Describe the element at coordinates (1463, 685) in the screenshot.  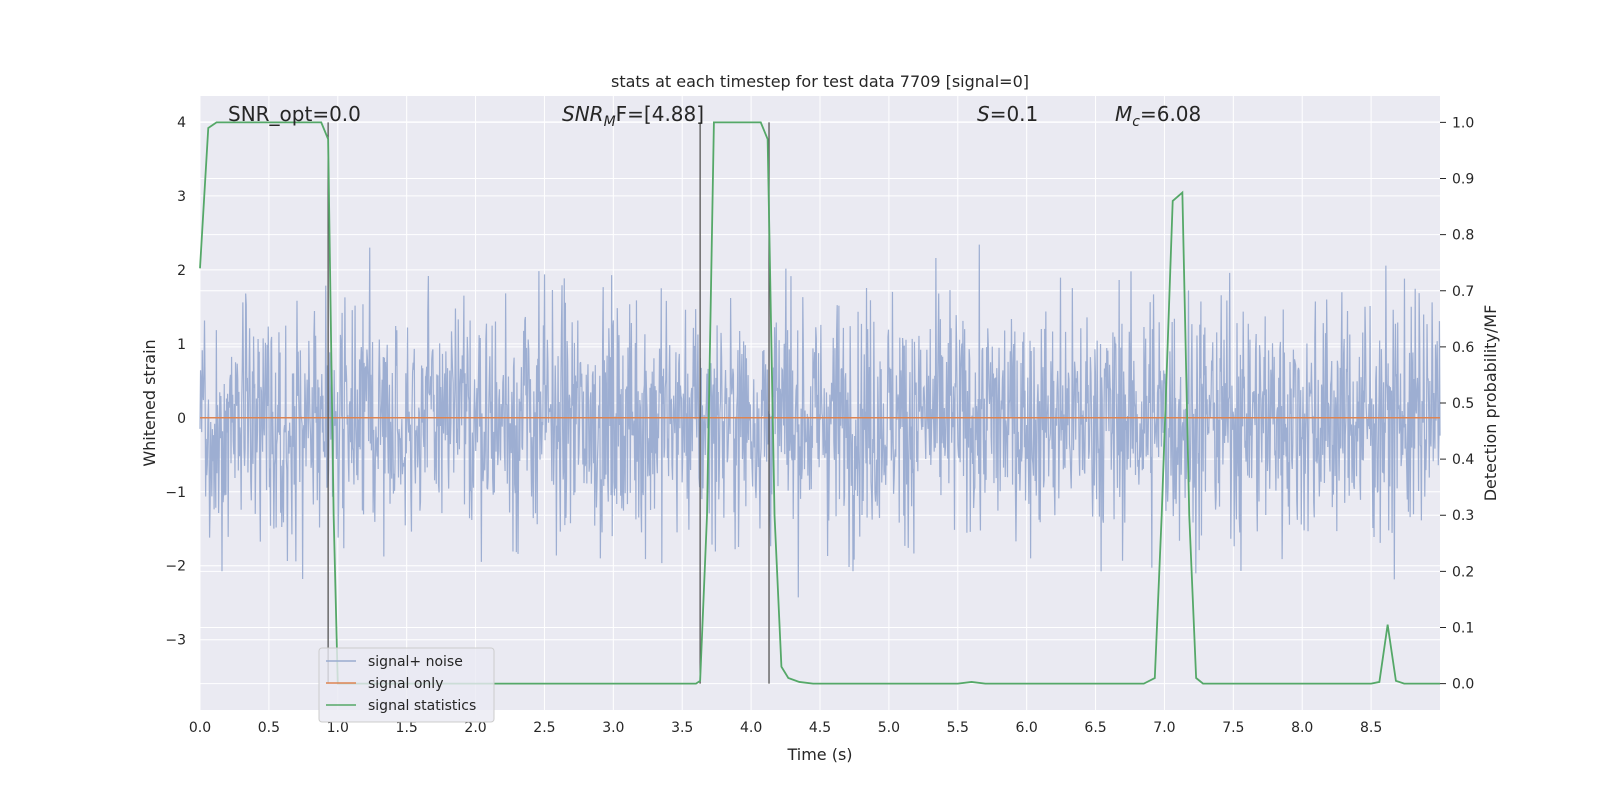
I see `y2-tick-label: 0.0` at that location.